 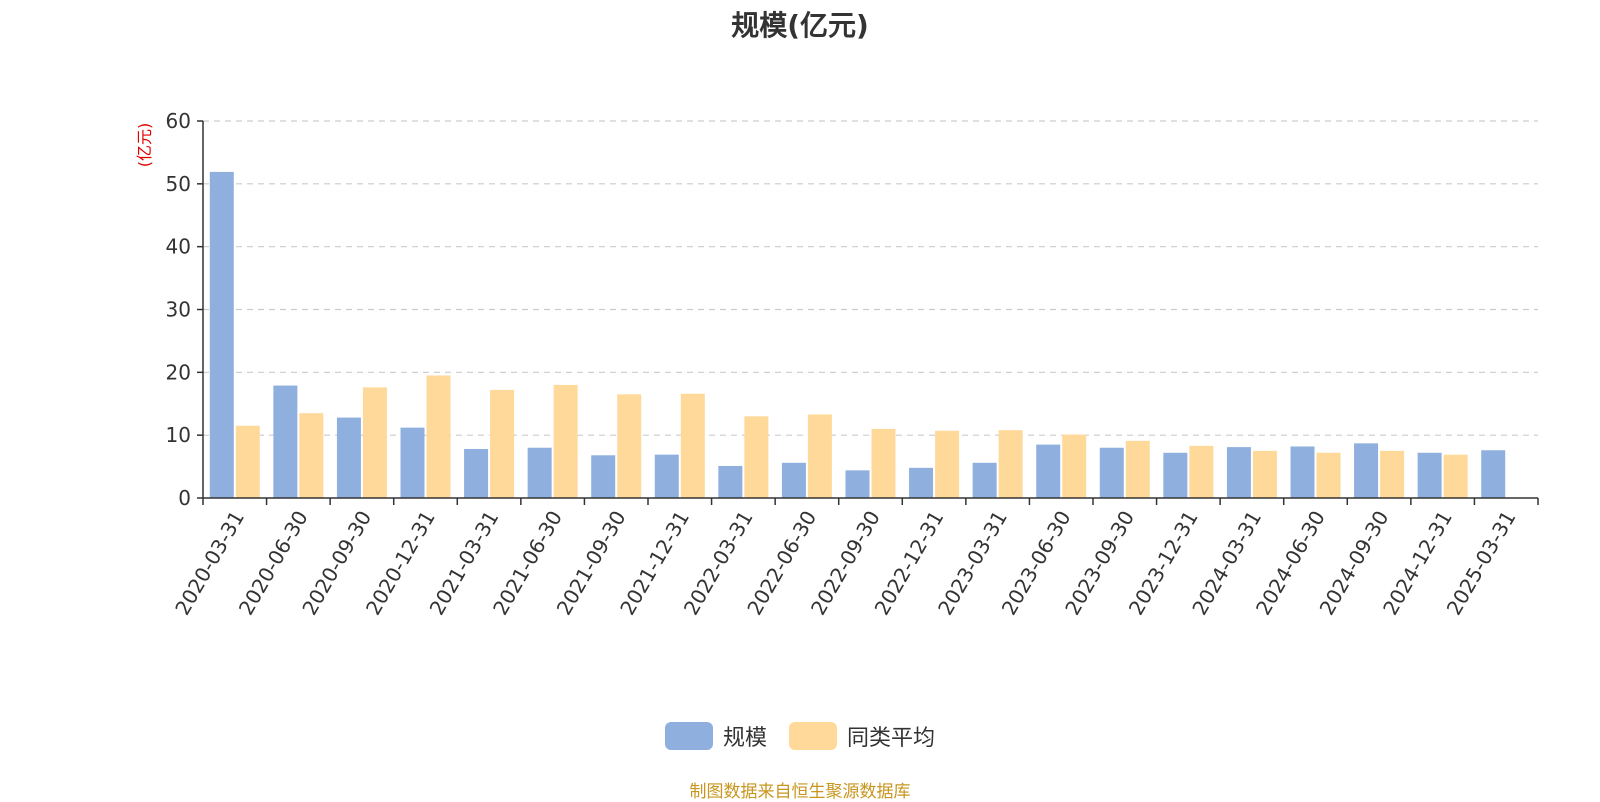 I want to click on y-axis-unit-label: (亿元), so click(x=144, y=145).